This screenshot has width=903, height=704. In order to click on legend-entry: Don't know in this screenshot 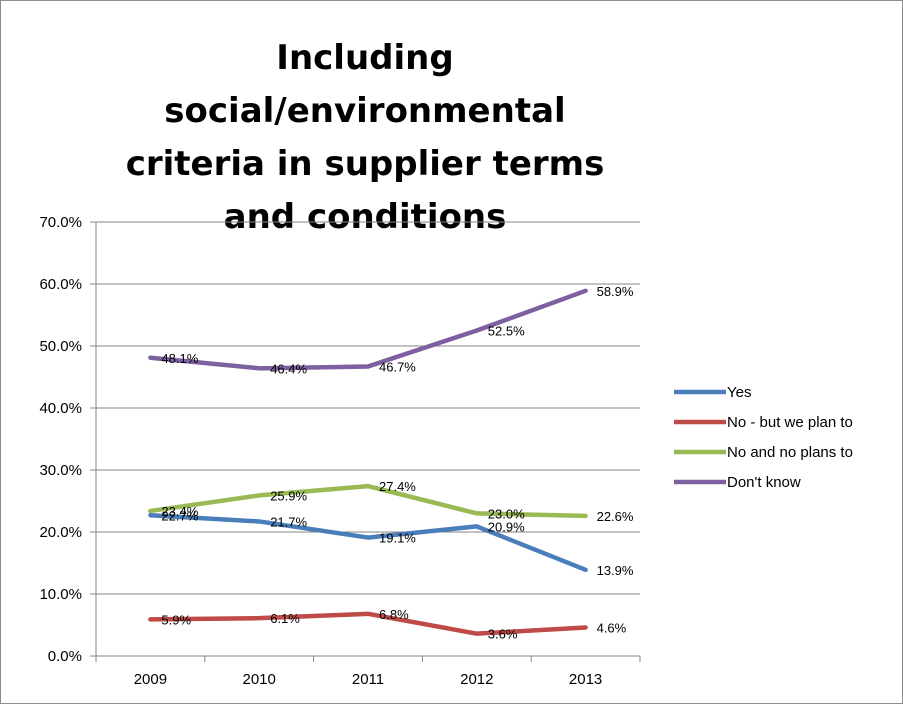, I will do `click(764, 482)`.